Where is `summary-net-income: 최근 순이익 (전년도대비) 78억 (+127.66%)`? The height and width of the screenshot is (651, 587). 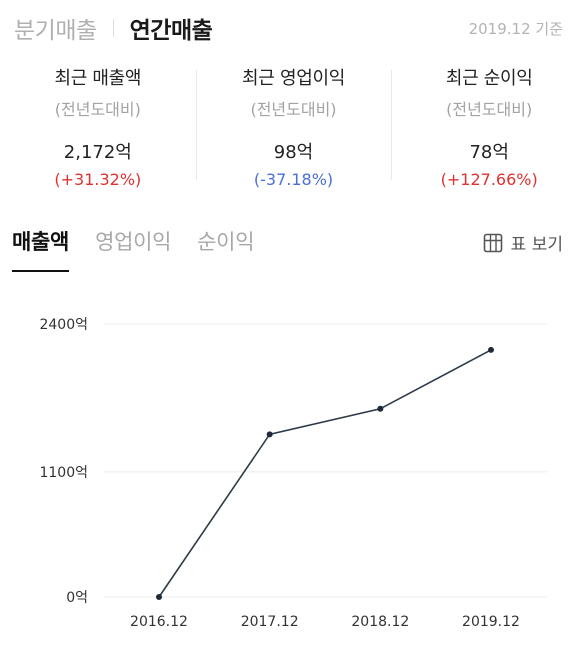 summary-net-income: 최근 순이익 (전년도대비) 78억 (+127.66%) is located at coordinates (489, 123).